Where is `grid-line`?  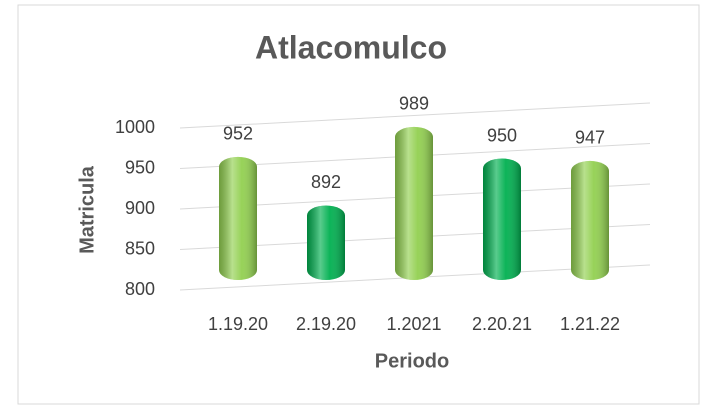
grid-line is located at coordinates (415, 115).